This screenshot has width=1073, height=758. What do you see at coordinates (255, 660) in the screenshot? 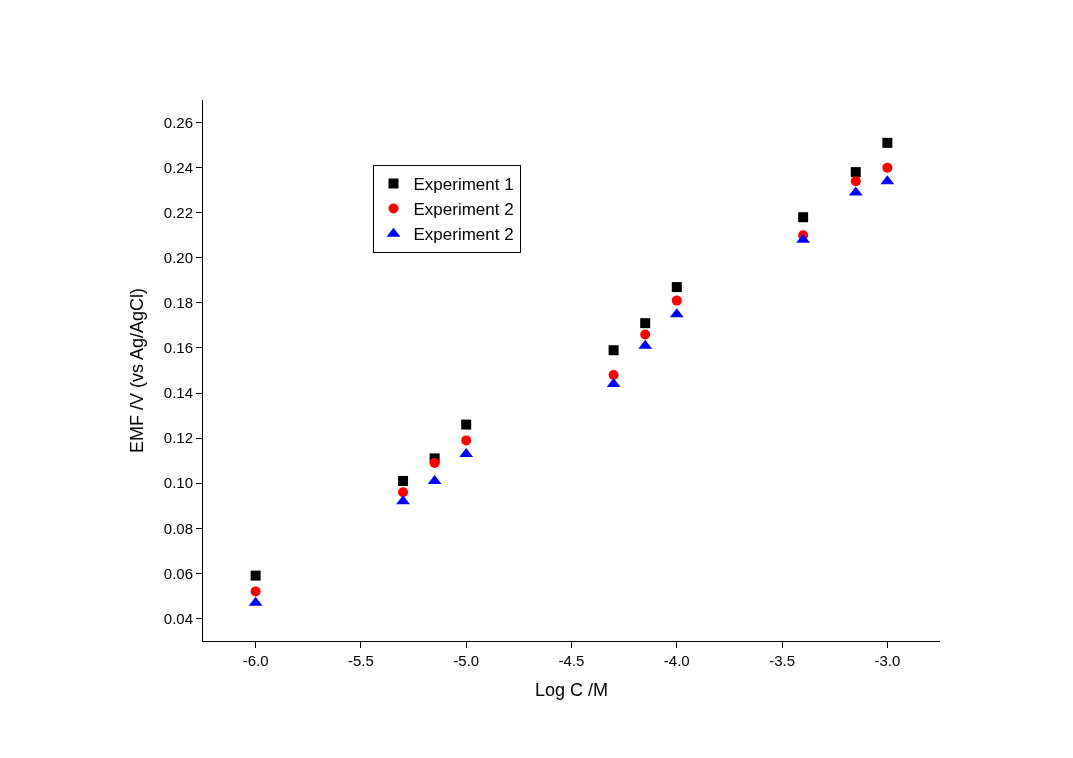
I see `x-tick-label: -6.0` at bounding box center [255, 660].